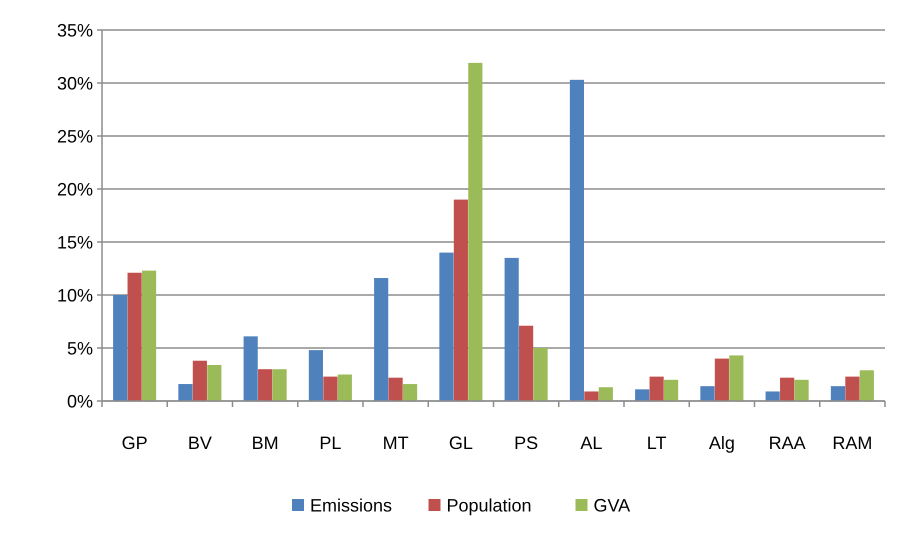 The width and height of the screenshot is (901, 542). Describe the element at coordinates (74, 189) in the screenshot. I see `y-tick-label: 20%` at that location.